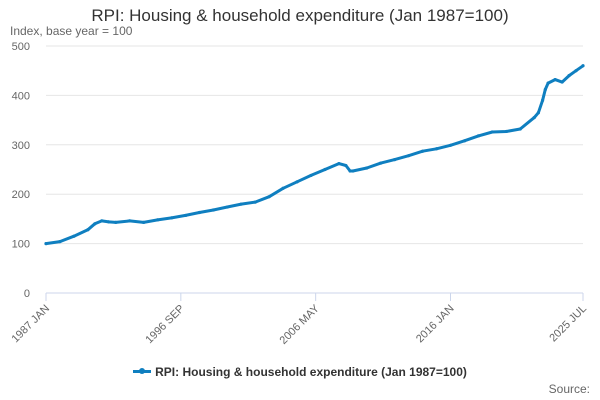 Image resolution: width=600 pixels, height=400 pixels. Describe the element at coordinates (71, 31) in the screenshot. I see `y-axis-label: Index, base year = 100` at that location.